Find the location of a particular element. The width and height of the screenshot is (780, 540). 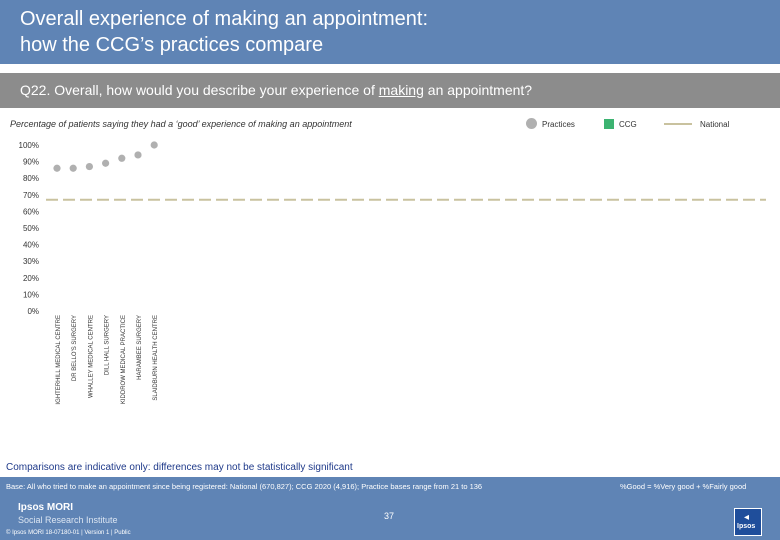

page-number: 37 is located at coordinates (389, 516).